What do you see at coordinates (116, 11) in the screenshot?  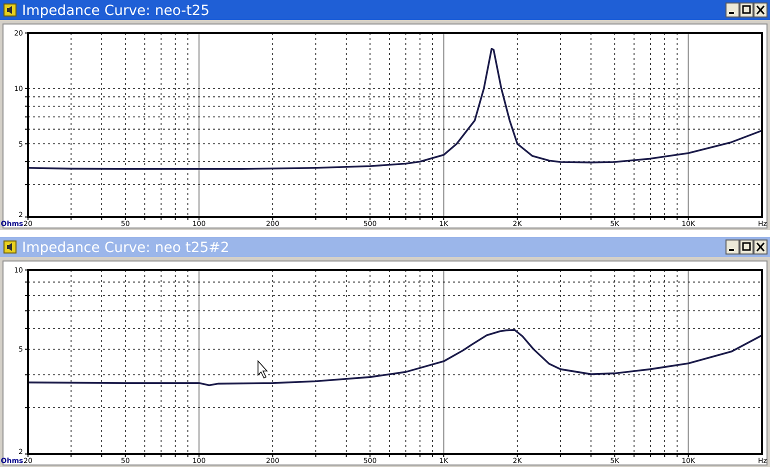 I see `chart-title: Impedance Curve: neo-t25` at bounding box center [116, 11].